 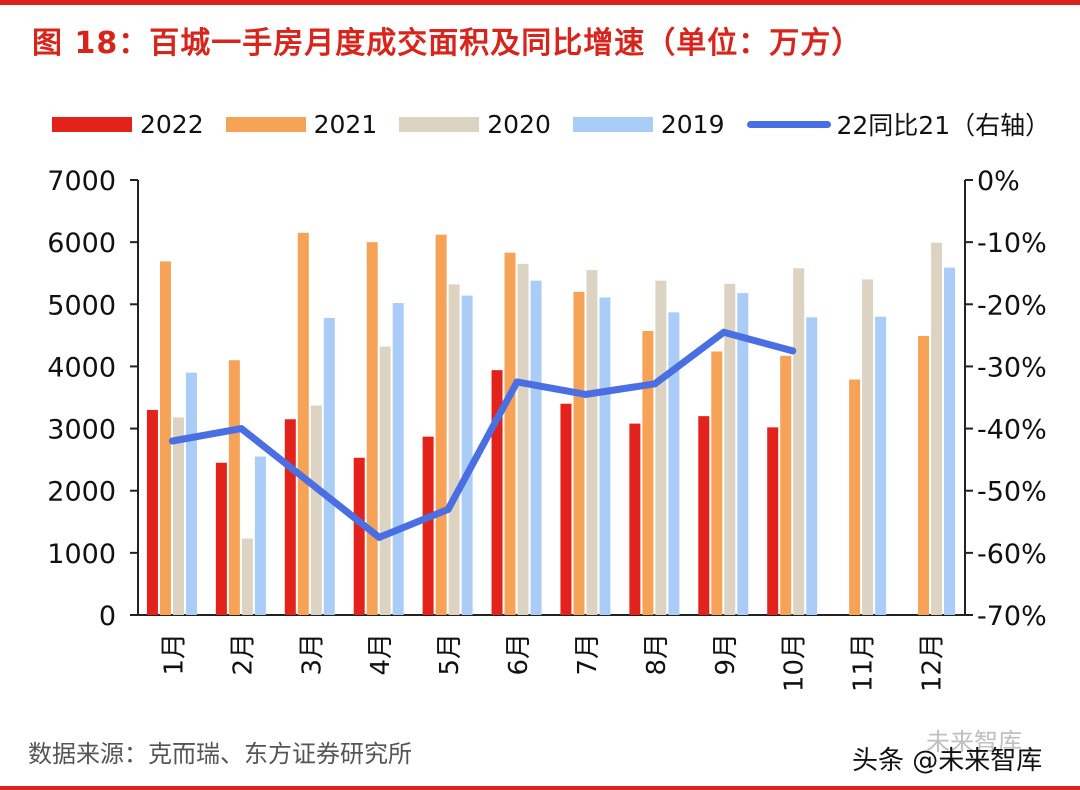 I want to click on legend-label-2022: 2022, so click(x=172, y=124).